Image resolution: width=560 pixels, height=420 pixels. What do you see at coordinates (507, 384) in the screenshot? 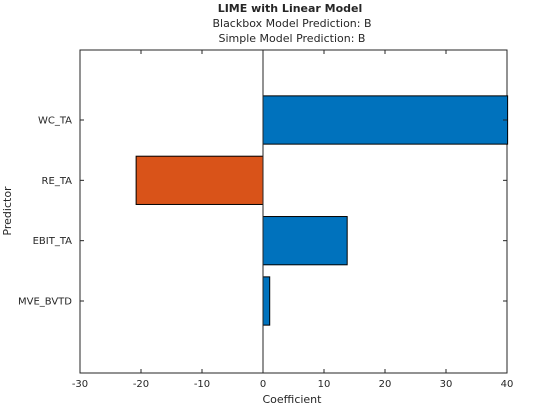
I see `x-tick-label: 40` at bounding box center [507, 384].